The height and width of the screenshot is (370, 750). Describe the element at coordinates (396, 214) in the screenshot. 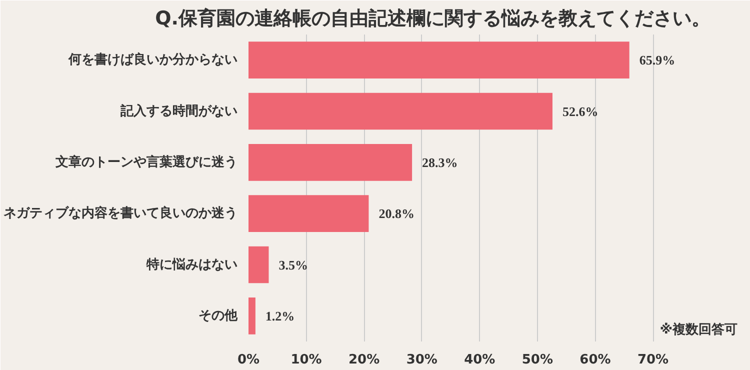

I see `data-label: 20.8%` at that location.